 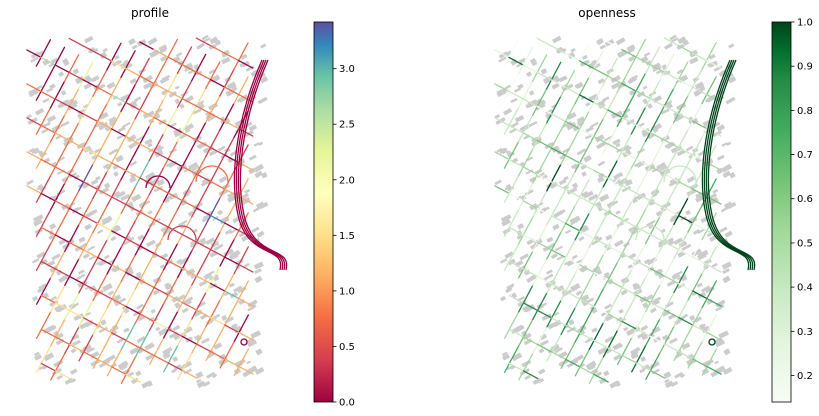 I want to click on colorbar-tick-label: 0.0, so click(x=347, y=403).